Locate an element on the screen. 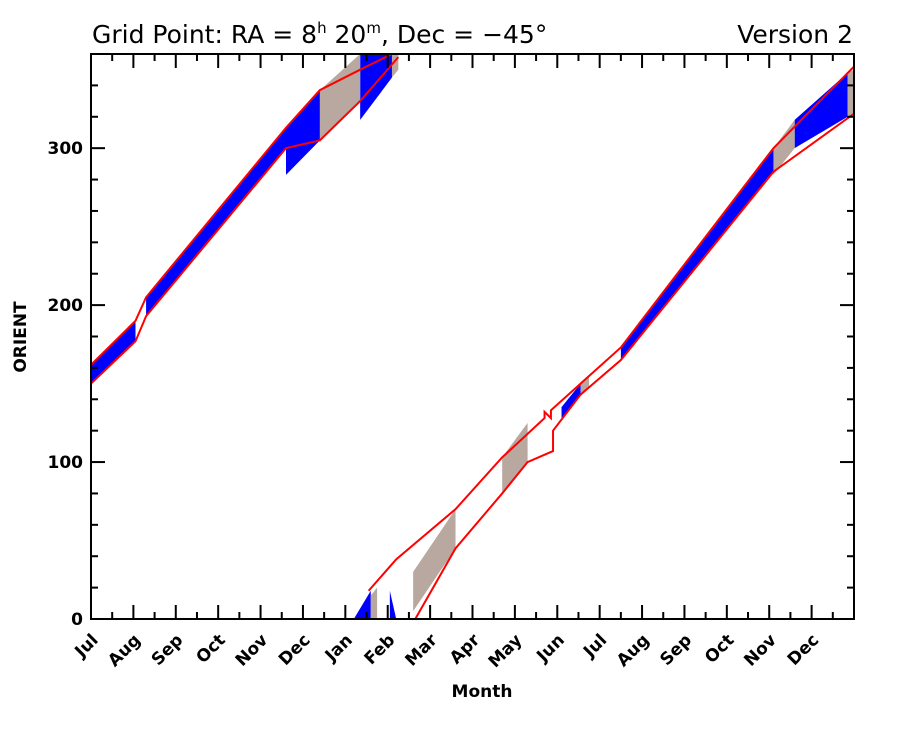  x-tick-label: Mar is located at coordinates (421, 650).